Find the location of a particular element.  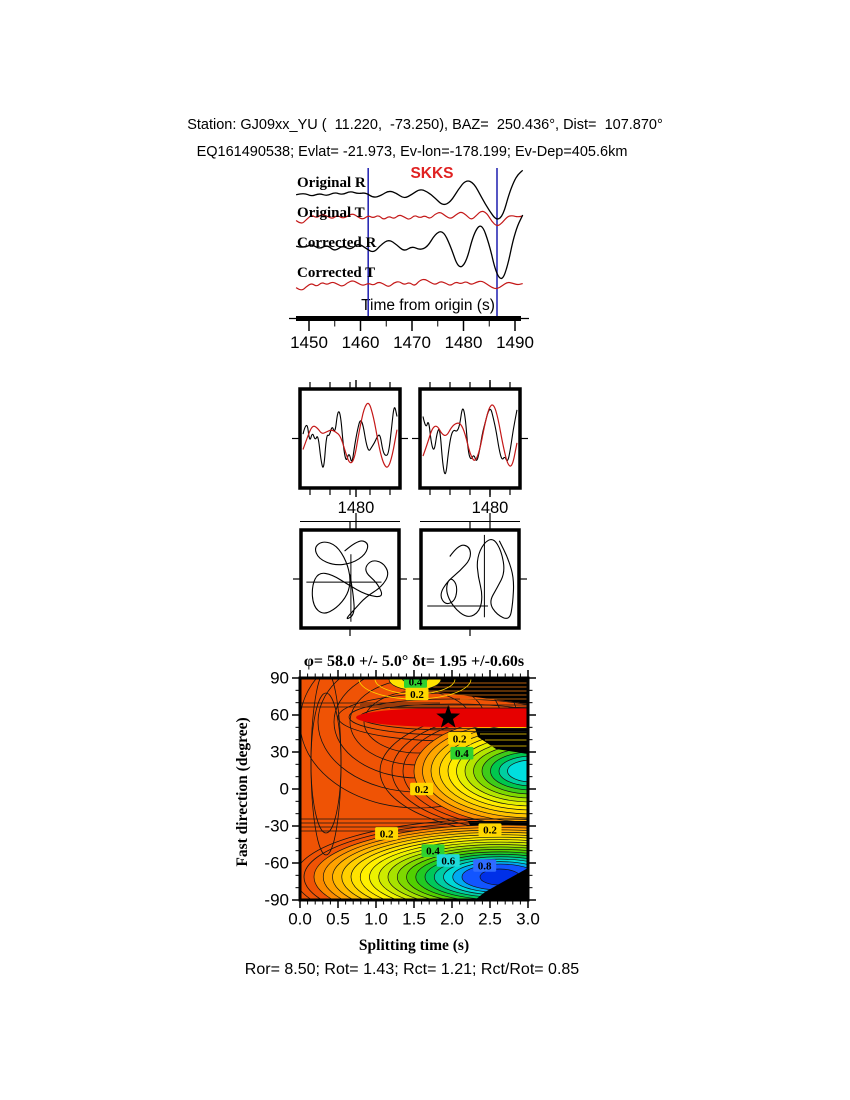

original-r-trace is located at coordinates (409, 194).